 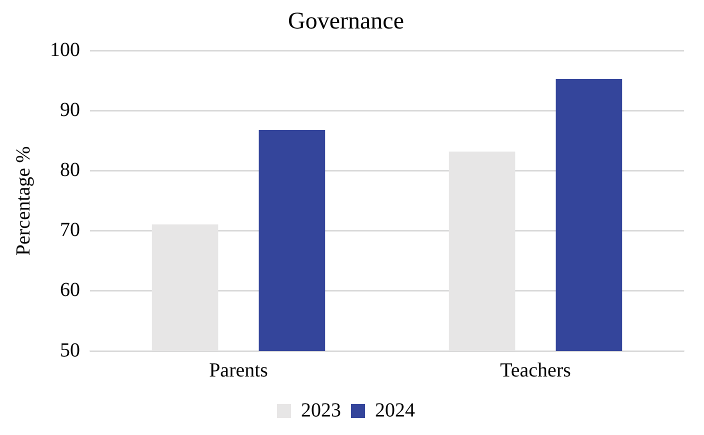 What do you see at coordinates (536, 370) in the screenshot?
I see `x-tick-label: Teachers` at bounding box center [536, 370].